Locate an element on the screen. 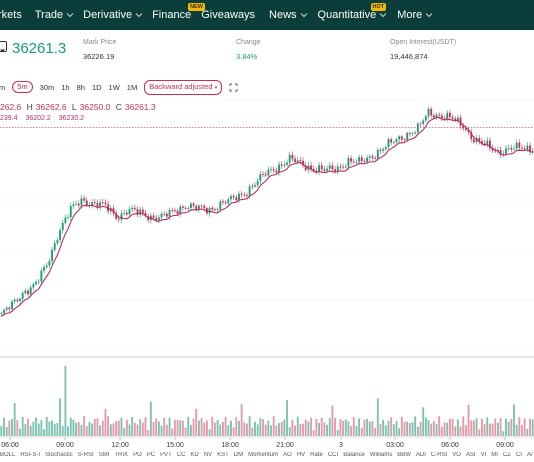 The image size is (534, 462). indicator-tab: ADI is located at coordinates (420, 455).